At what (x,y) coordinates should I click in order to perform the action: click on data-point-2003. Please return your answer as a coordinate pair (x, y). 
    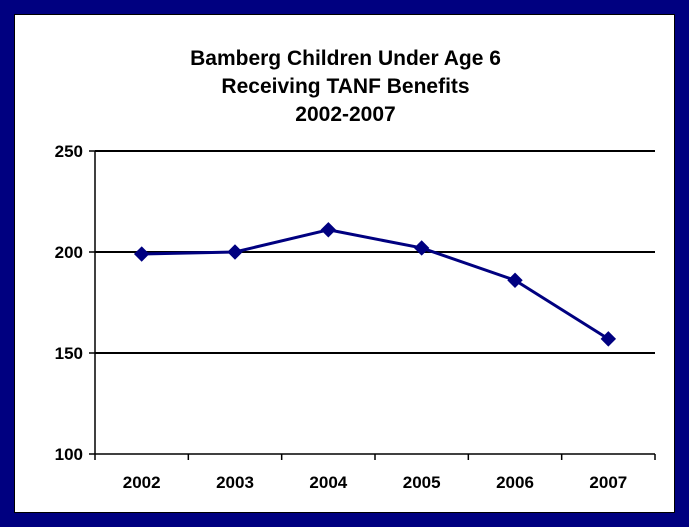
    Looking at the image, I should click on (235, 252).